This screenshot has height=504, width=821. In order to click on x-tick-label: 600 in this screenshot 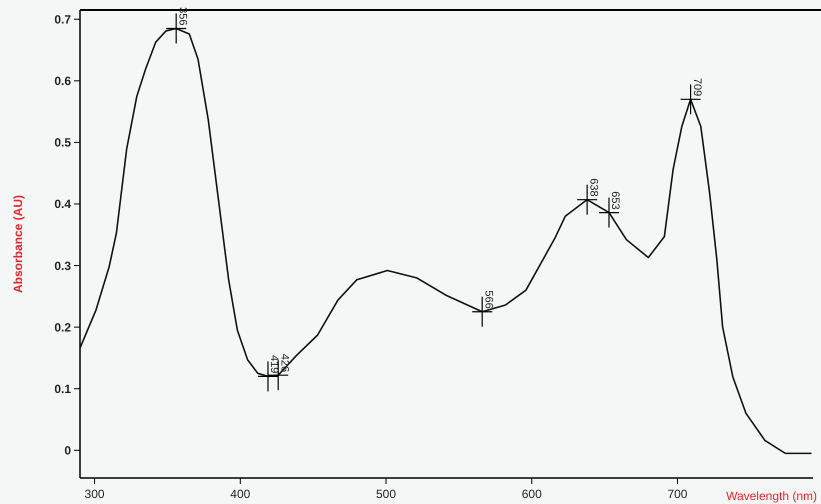, I will do `click(532, 494)`.